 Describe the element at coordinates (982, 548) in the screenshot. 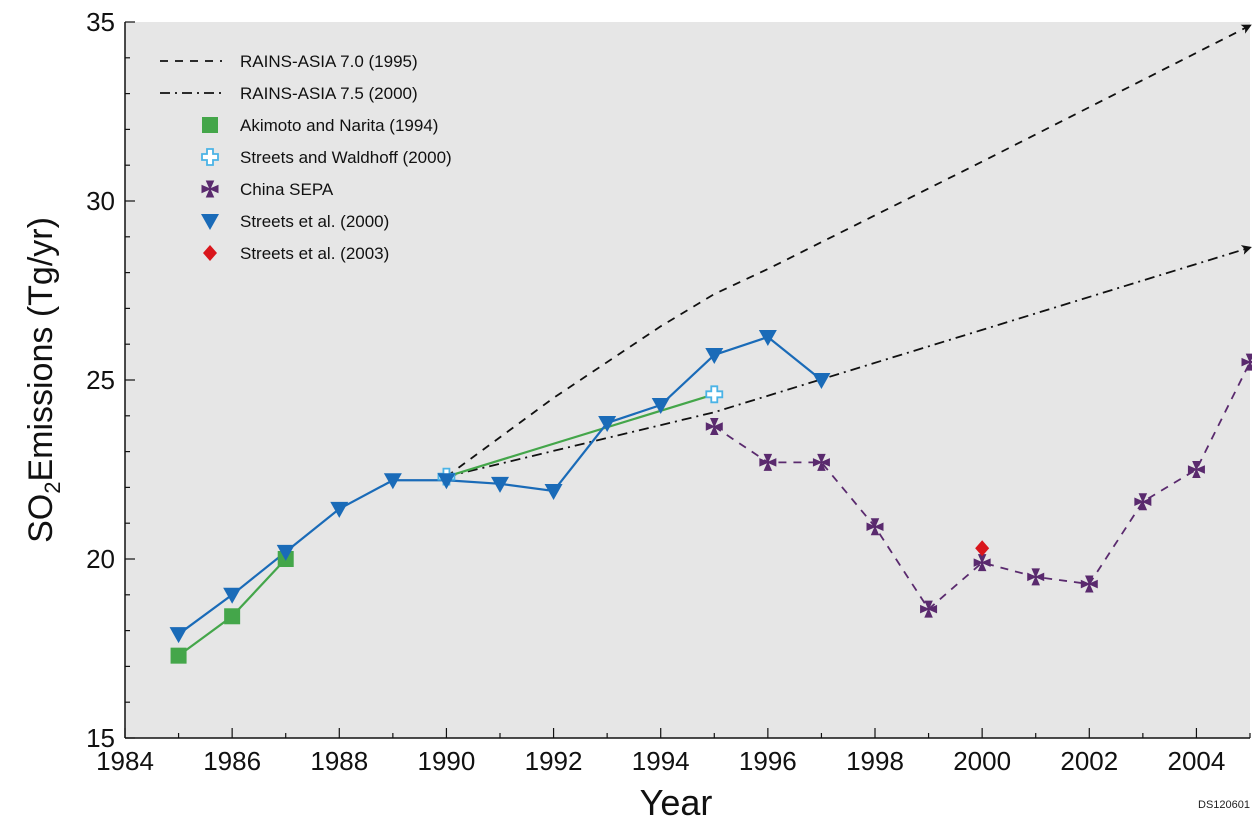

I see `data-point-streets-et-al-2003` at that location.